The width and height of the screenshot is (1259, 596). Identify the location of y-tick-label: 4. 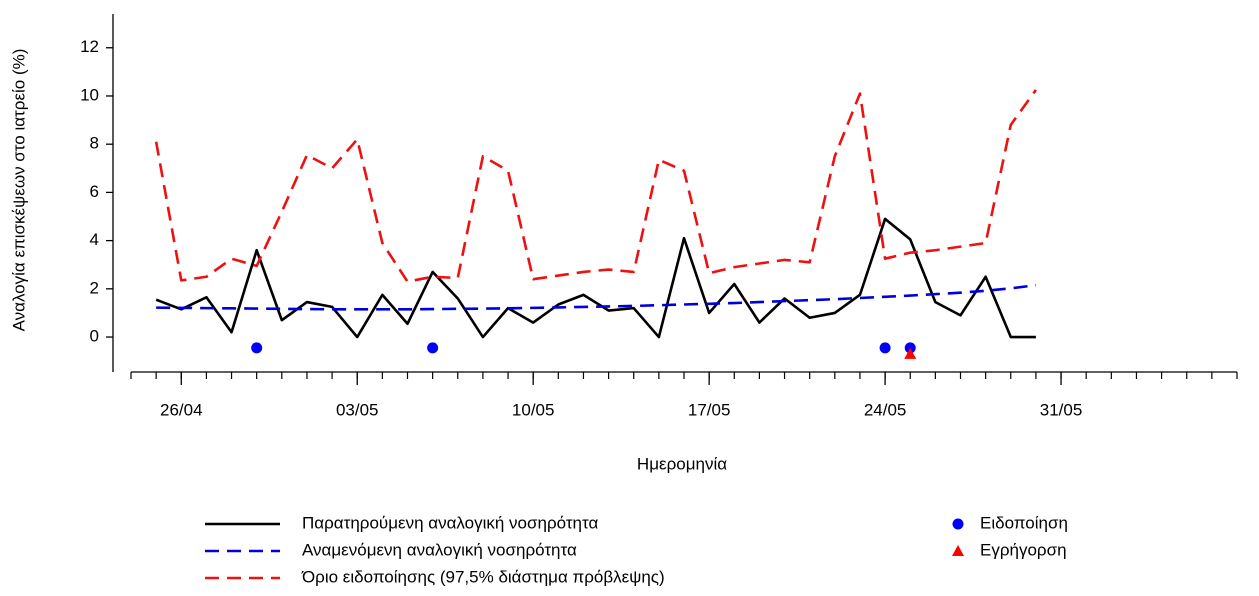
(94, 239).